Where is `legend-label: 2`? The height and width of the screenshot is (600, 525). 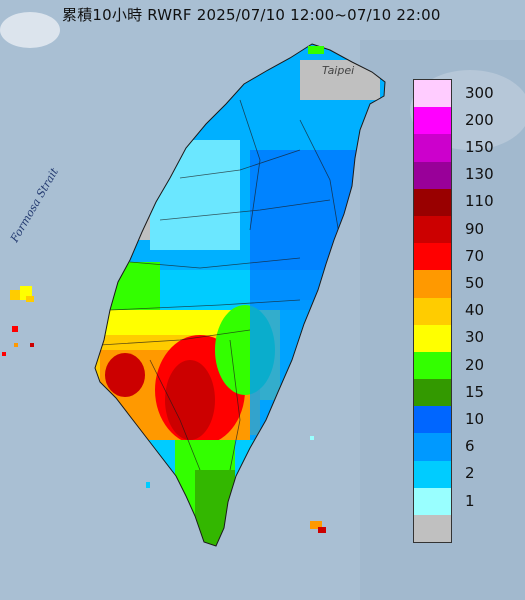 legend-label: 2 is located at coordinates (470, 473).